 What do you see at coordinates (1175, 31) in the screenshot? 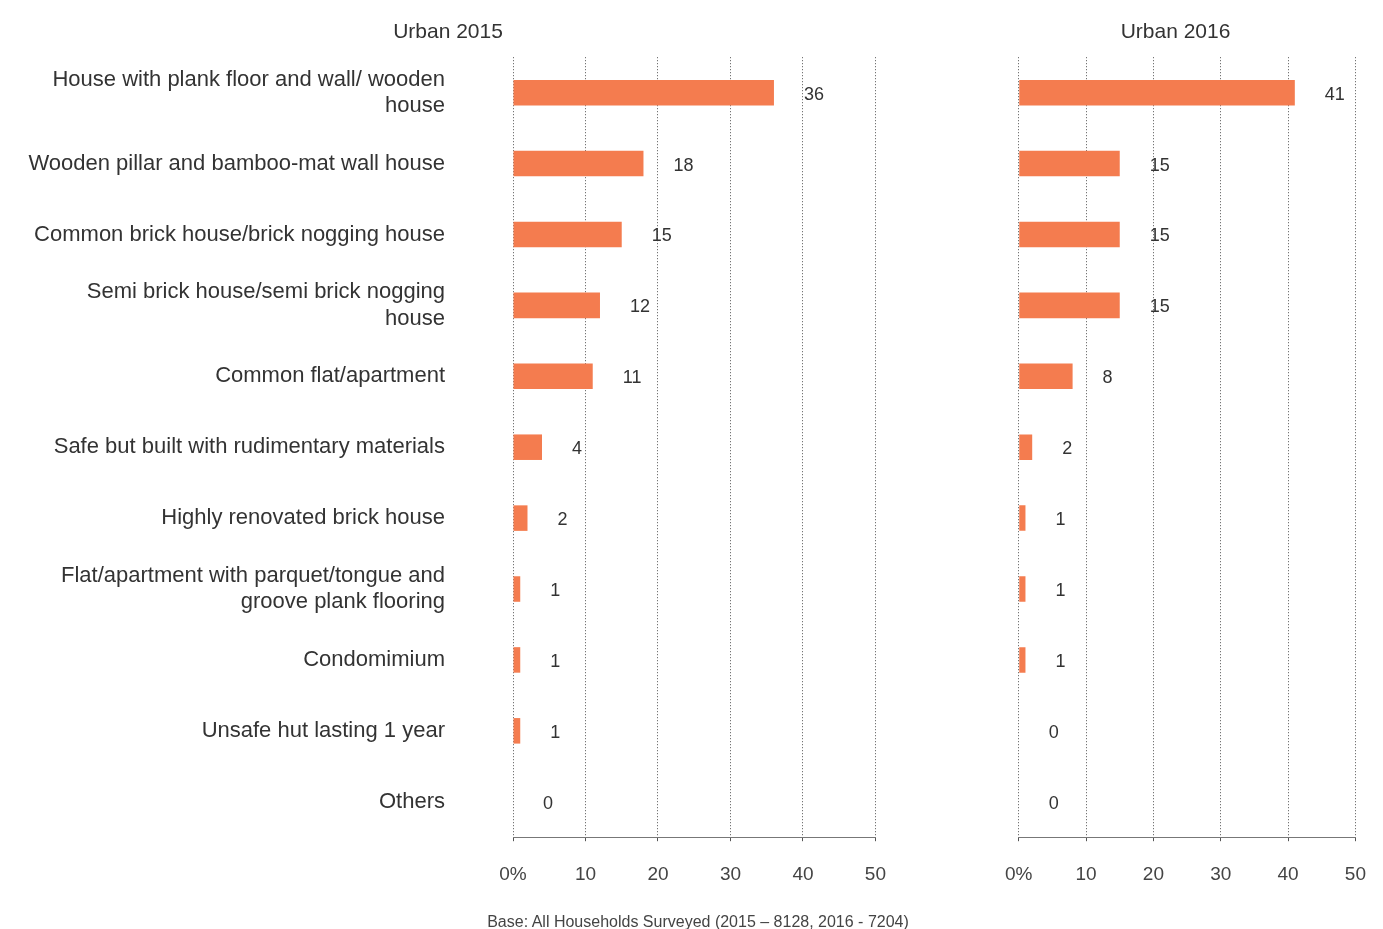
I see `chart-title: Urban 2016` at bounding box center [1175, 31].